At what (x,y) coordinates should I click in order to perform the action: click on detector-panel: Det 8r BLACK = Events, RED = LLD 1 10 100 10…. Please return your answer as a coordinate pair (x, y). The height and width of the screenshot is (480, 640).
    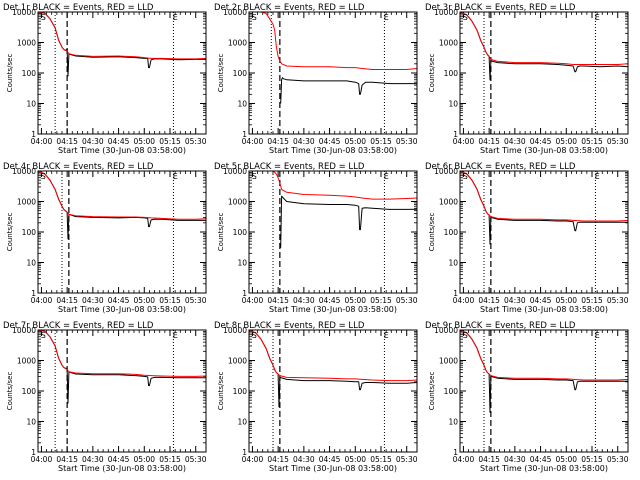
    Looking at the image, I should click on (316, 397).